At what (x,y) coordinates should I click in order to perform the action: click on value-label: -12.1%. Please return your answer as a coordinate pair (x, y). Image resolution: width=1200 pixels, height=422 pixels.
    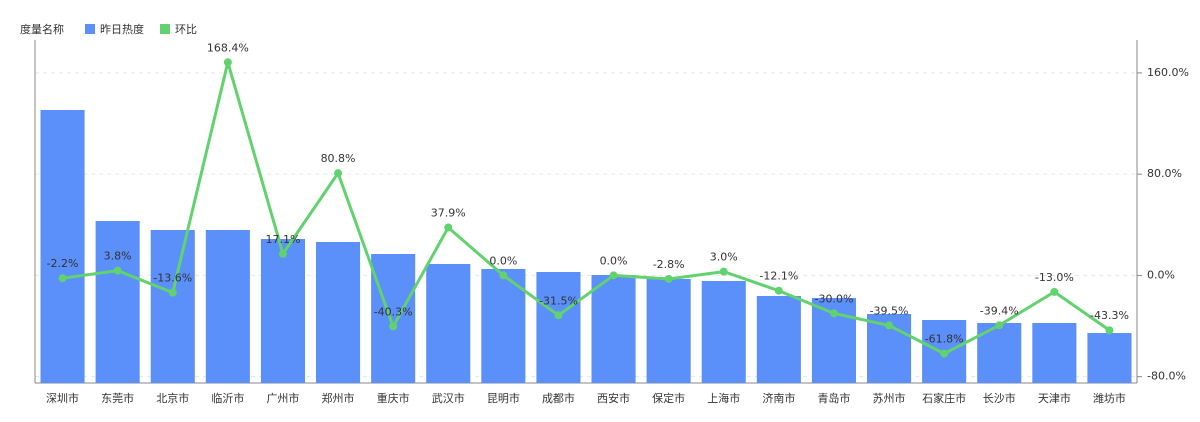
    Looking at the image, I should click on (778, 276).